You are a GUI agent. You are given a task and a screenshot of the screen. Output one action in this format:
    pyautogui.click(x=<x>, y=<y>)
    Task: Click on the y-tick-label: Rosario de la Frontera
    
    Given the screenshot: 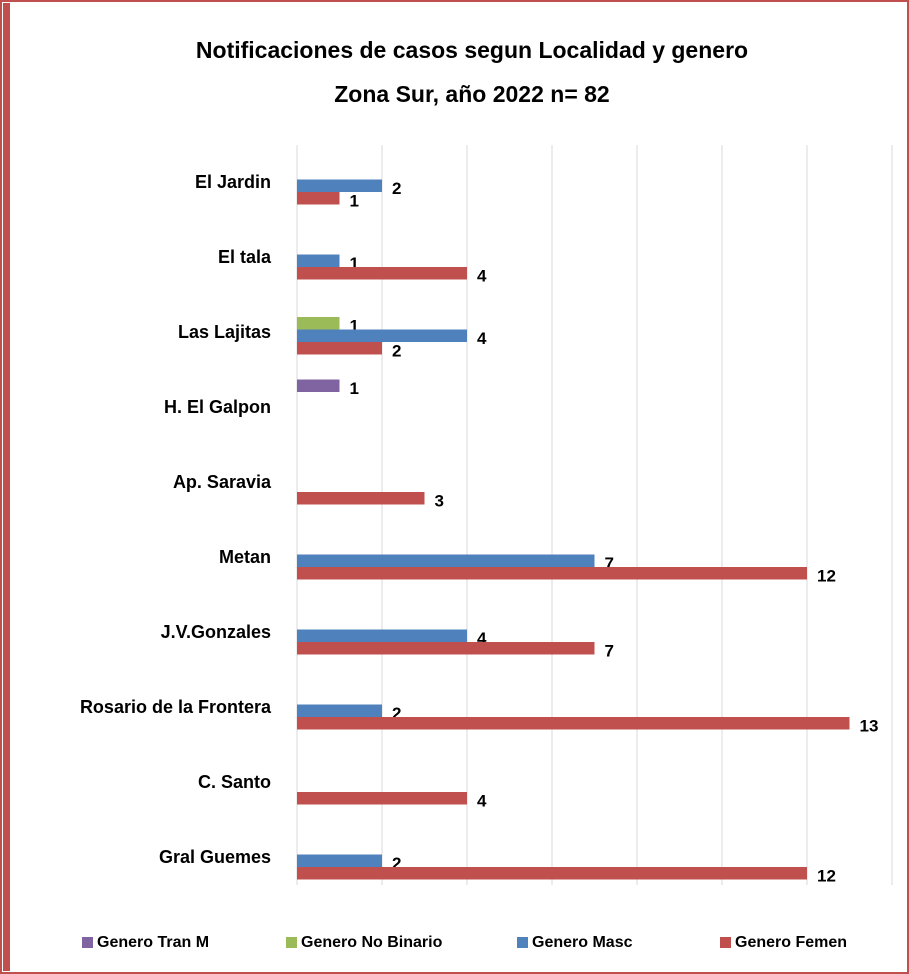 What is the action you would take?
    pyautogui.click(x=176, y=707)
    